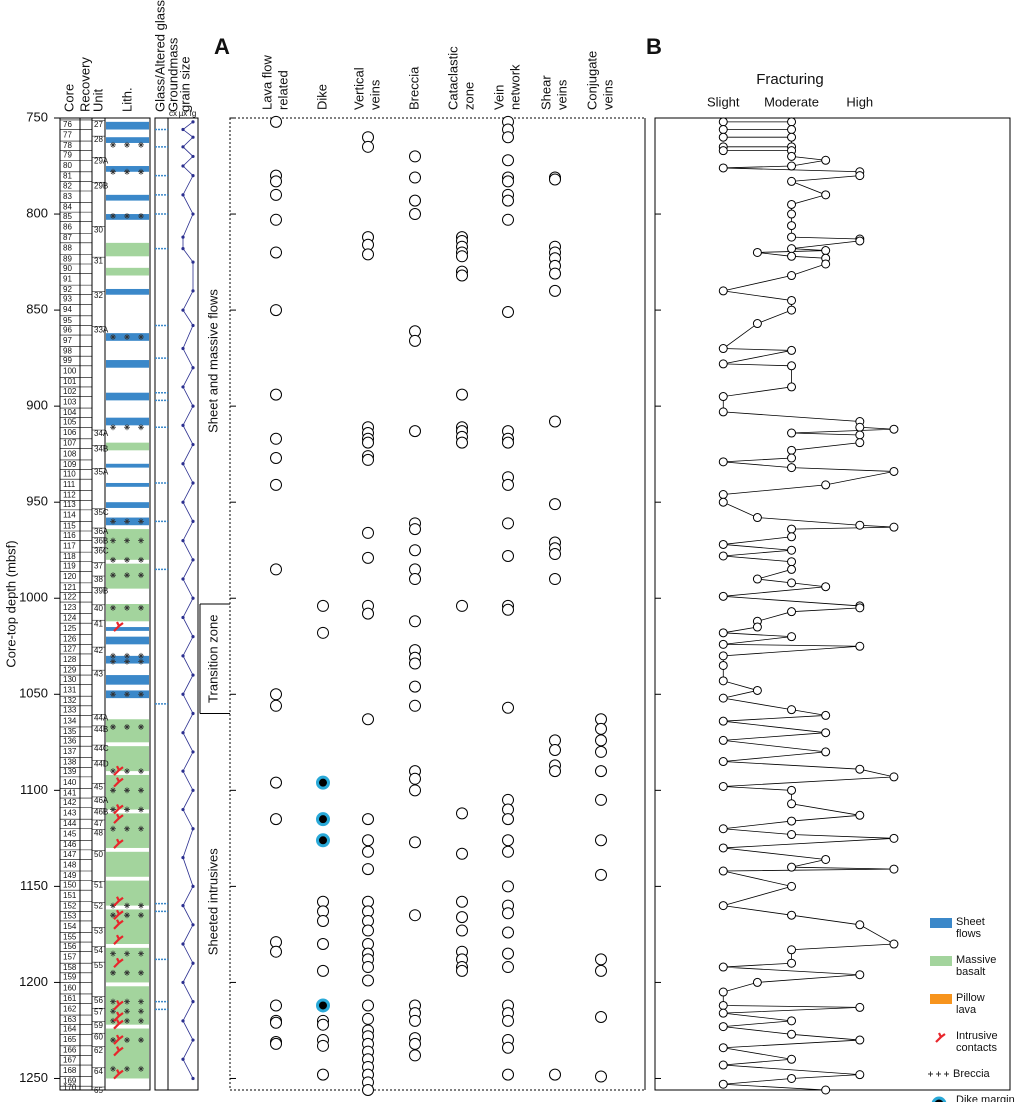  What do you see at coordinates (98, 906) in the screenshot?
I see `unit-label: 52` at bounding box center [98, 906].